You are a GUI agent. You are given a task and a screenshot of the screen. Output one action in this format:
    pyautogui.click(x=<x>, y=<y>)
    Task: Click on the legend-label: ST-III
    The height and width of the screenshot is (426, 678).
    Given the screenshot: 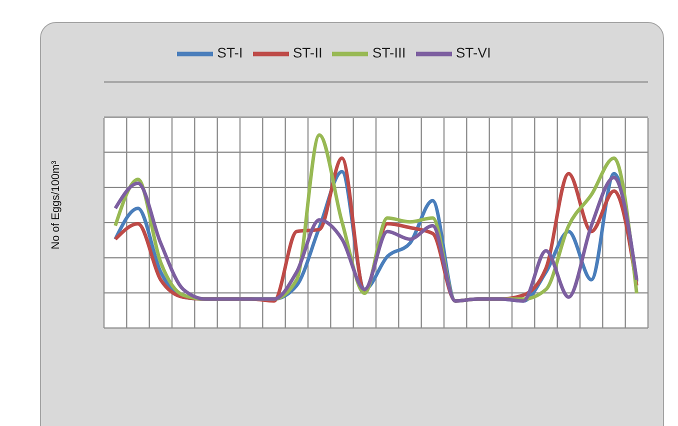 What is the action you would take?
    pyautogui.click(x=389, y=52)
    